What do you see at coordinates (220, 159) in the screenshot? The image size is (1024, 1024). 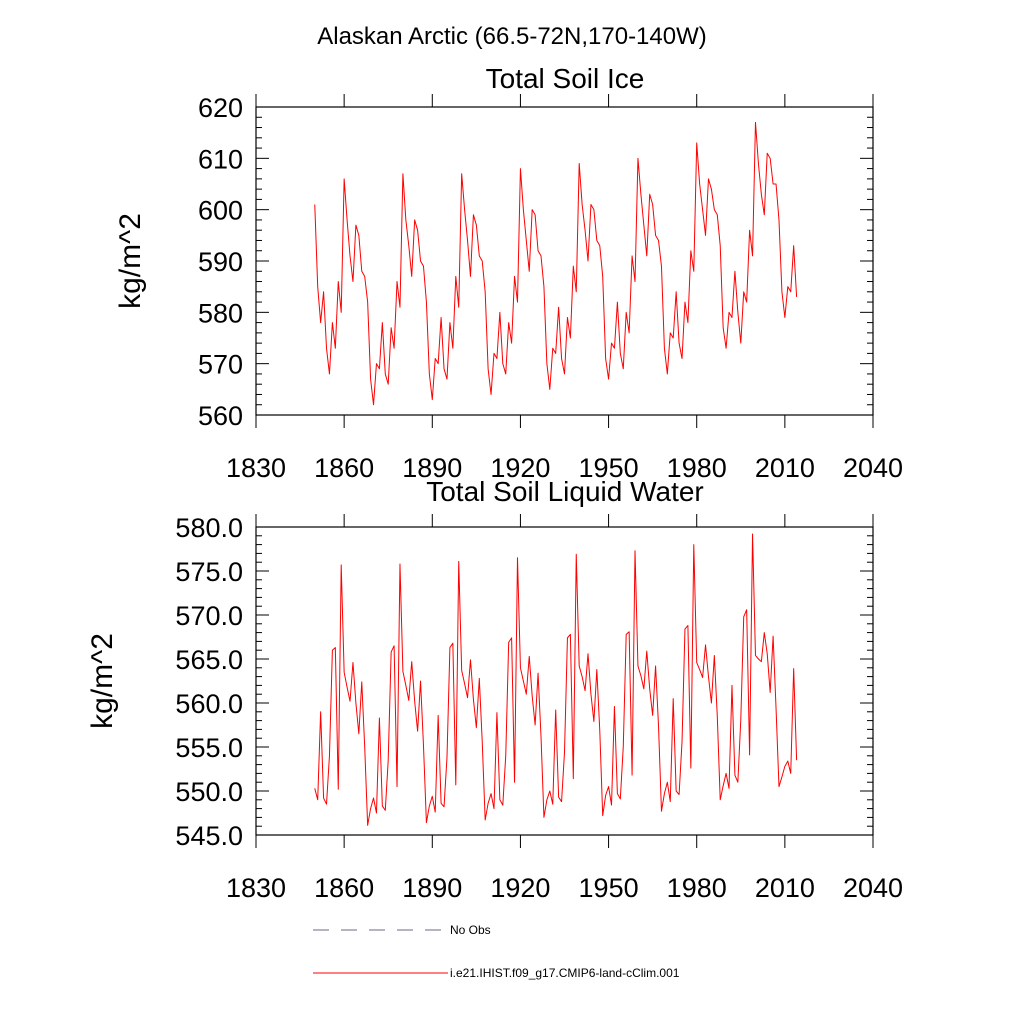 I see `y-tick-label: 610` at bounding box center [220, 159].